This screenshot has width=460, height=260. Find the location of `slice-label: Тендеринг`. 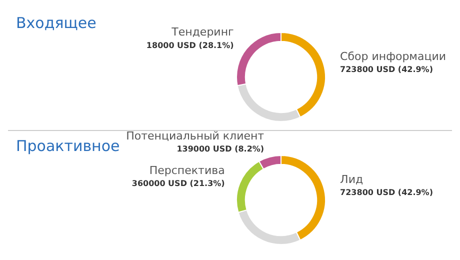

slice-label: Тендеринг is located at coordinates (202, 32).